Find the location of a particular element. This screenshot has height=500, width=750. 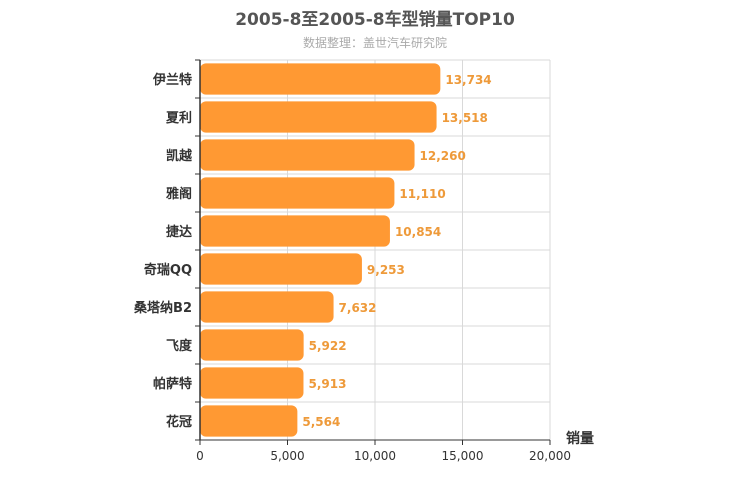

data-label: 13,518 is located at coordinates (465, 118).